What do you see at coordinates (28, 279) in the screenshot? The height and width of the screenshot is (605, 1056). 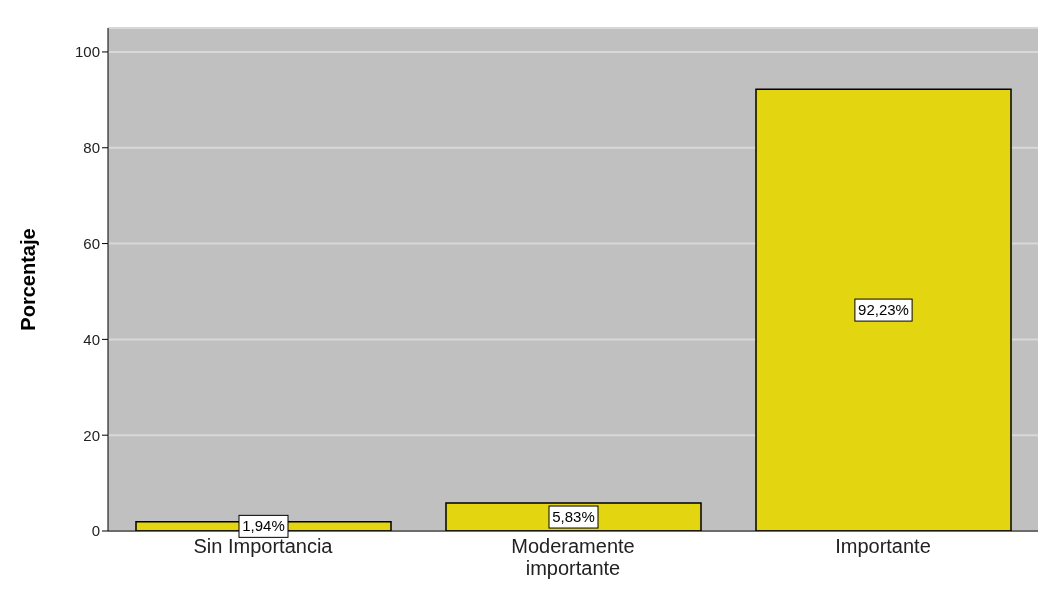 I see `y-axis-title: Porcentaje` at bounding box center [28, 279].